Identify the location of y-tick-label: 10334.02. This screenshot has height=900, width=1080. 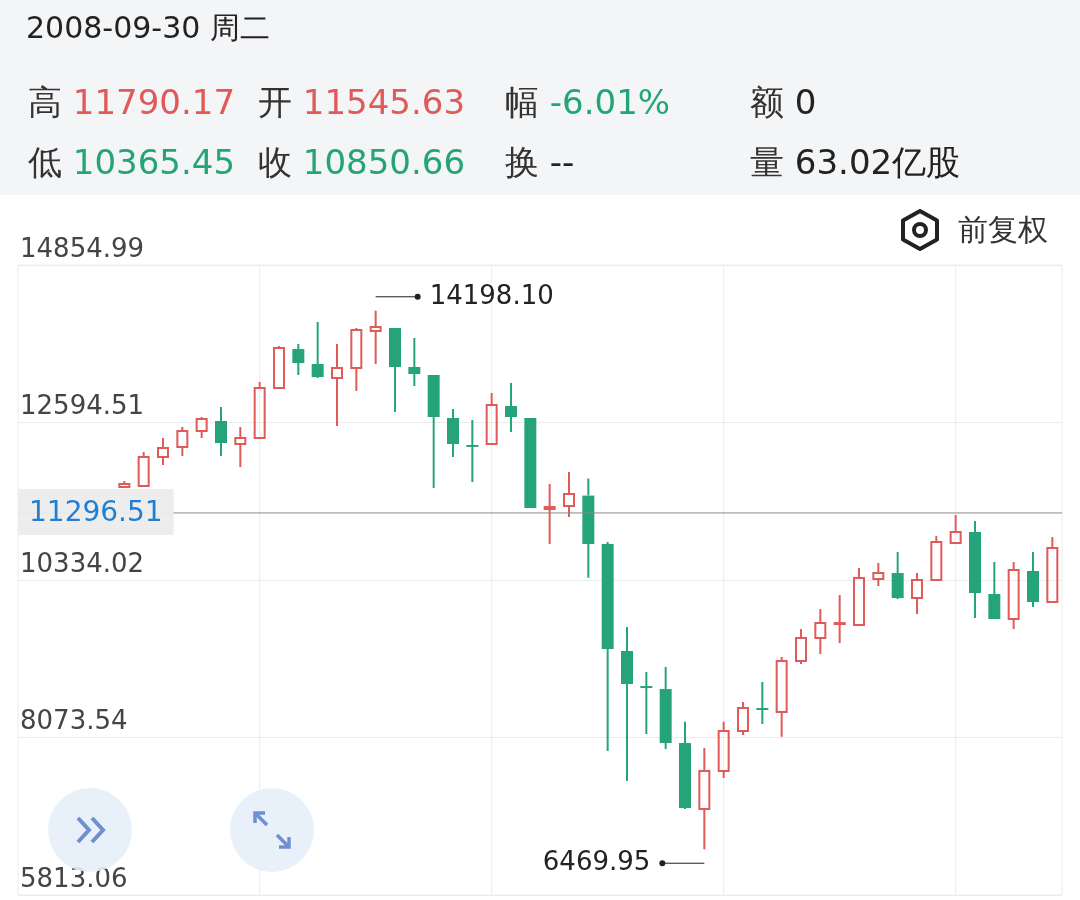
(82, 562).